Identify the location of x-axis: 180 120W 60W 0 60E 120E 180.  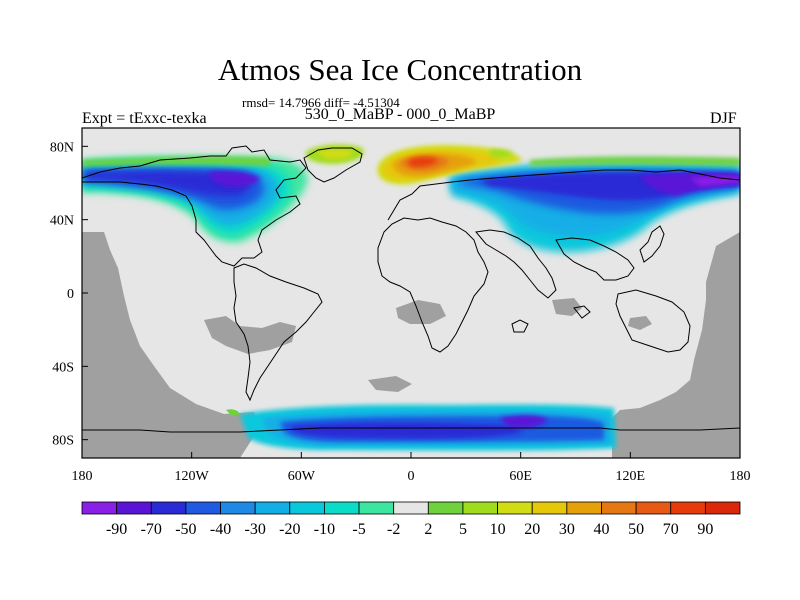
(411, 468).